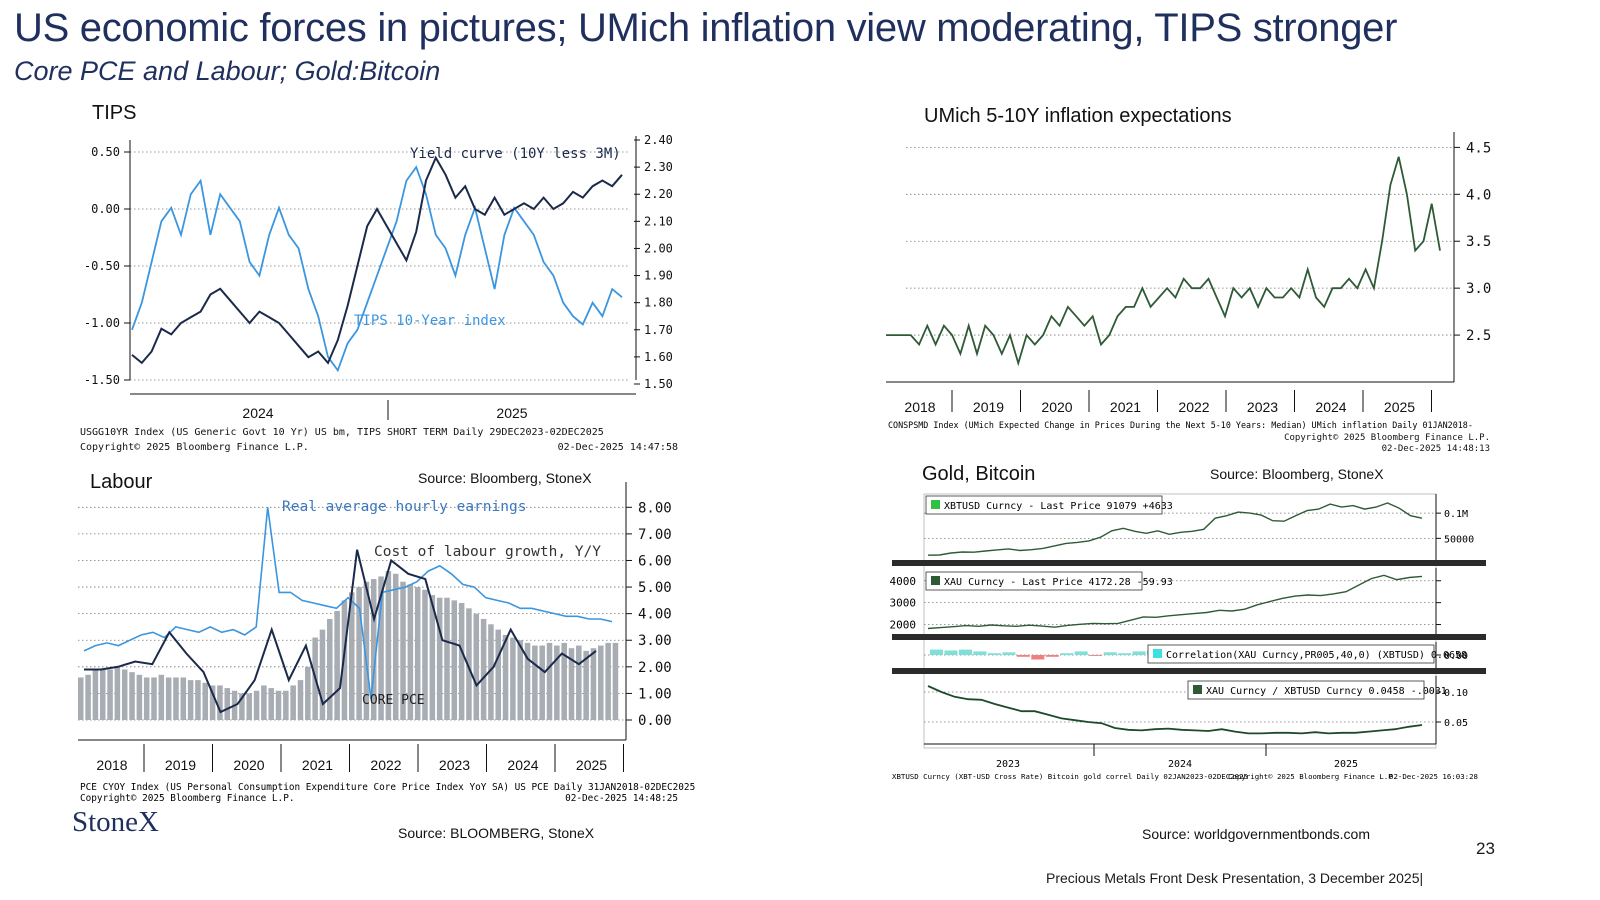  I want to click on tips-right-tick-label: 1.70, so click(658, 330).